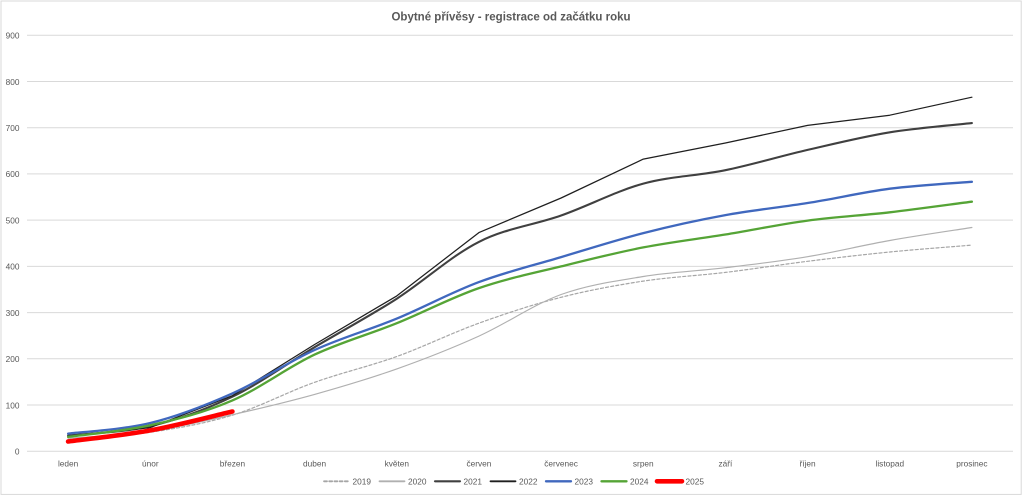 This screenshot has height=496, width=1023. Describe the element at coordinates (584, 481) in the screenshot. I see `svg-text: 2023` at that location.